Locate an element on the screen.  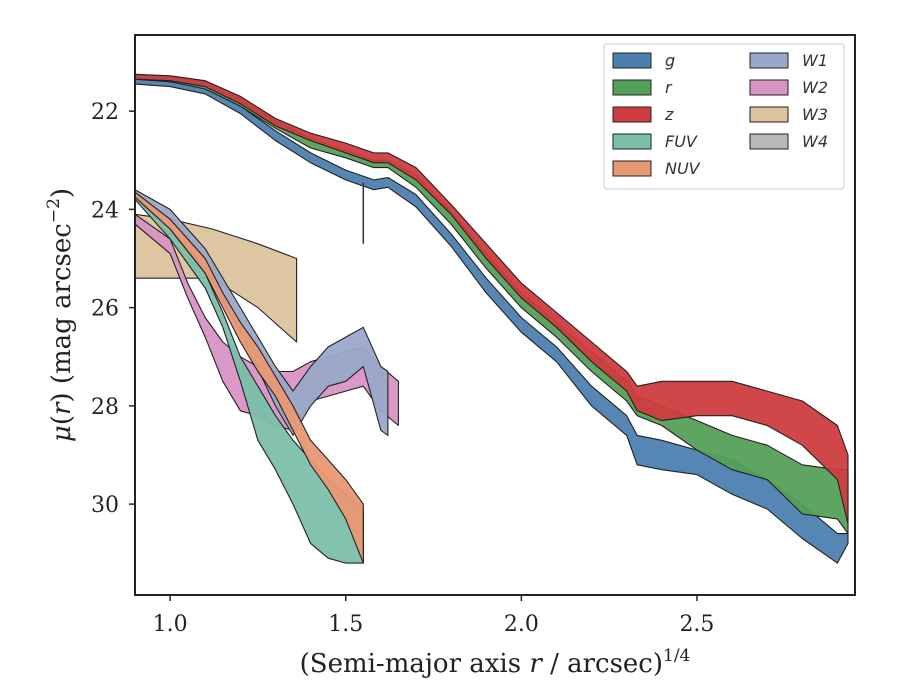
legend-item-z: z is located at coordinates (643, 114).